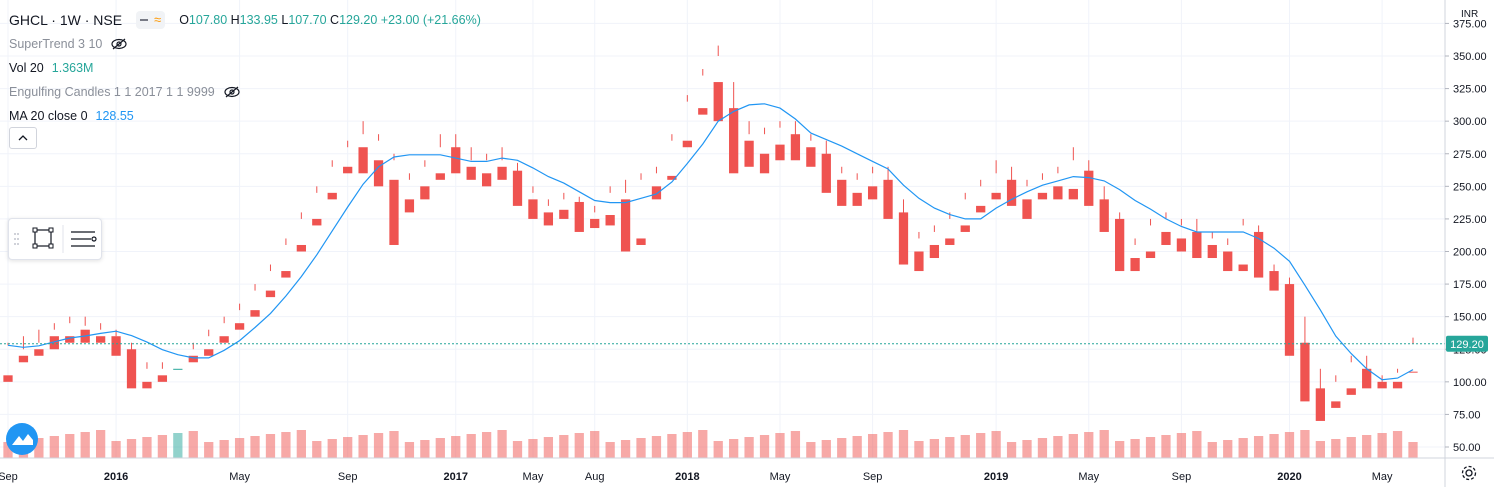 This screenshot has width=1494, height=487. I want to click on time-tick-label: 2016, so click(116, 477).